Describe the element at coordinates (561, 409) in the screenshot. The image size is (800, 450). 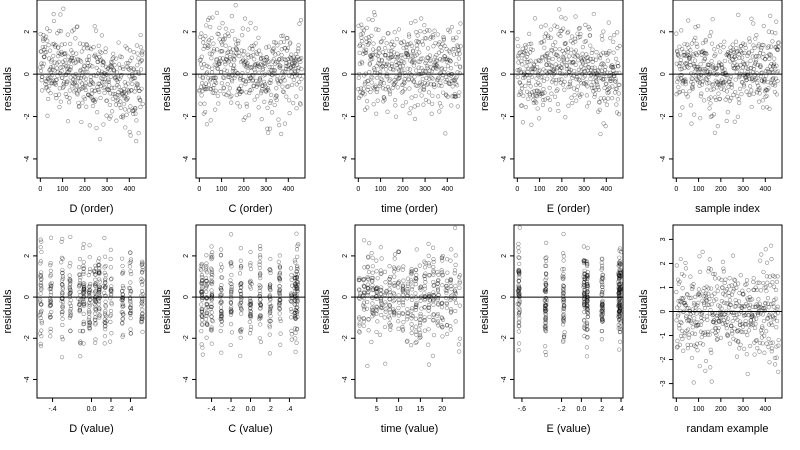
I see `x-tick-label: -.2` at that location.